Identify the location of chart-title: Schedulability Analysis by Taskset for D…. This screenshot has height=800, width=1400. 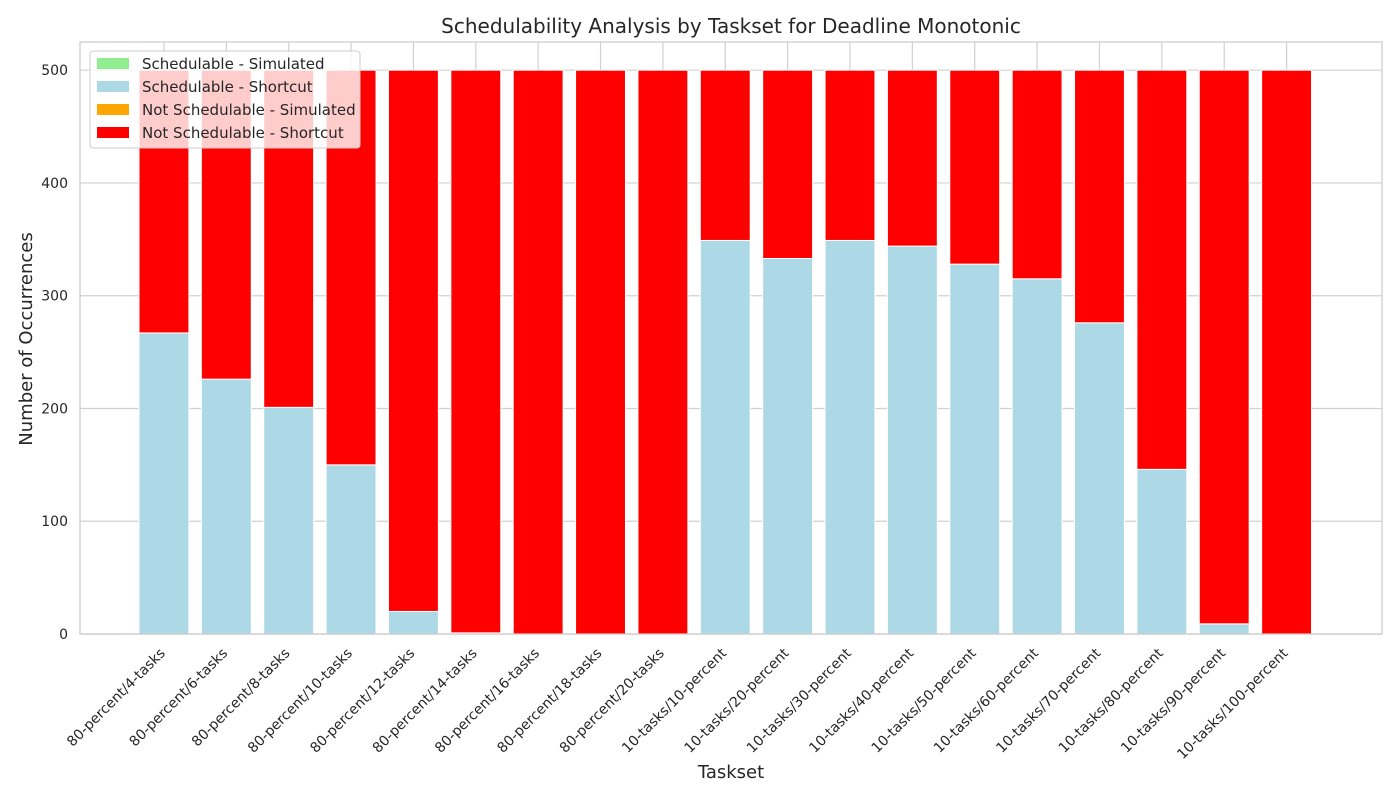
(731, 26).